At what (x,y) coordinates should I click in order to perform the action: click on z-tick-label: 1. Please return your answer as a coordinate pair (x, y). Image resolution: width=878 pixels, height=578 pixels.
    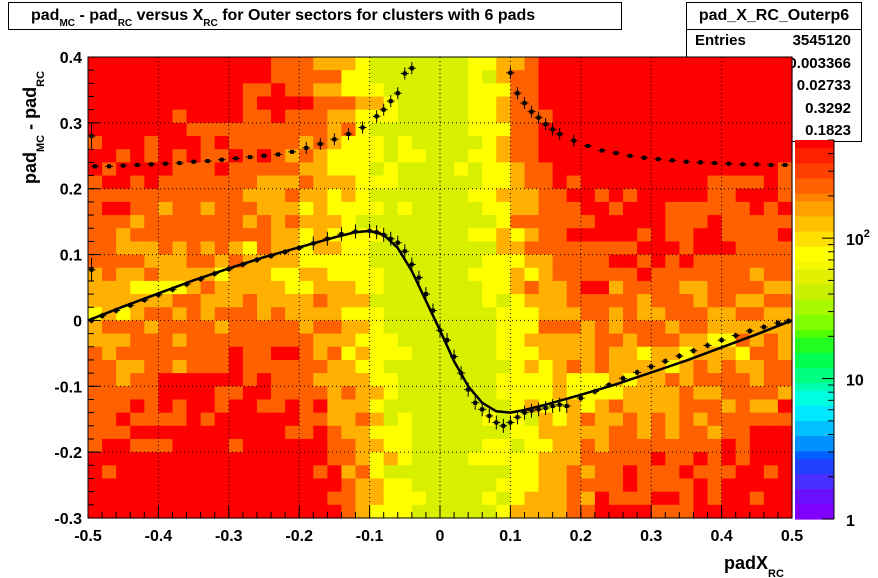
    Looking at the image, I should click on (850, 521).